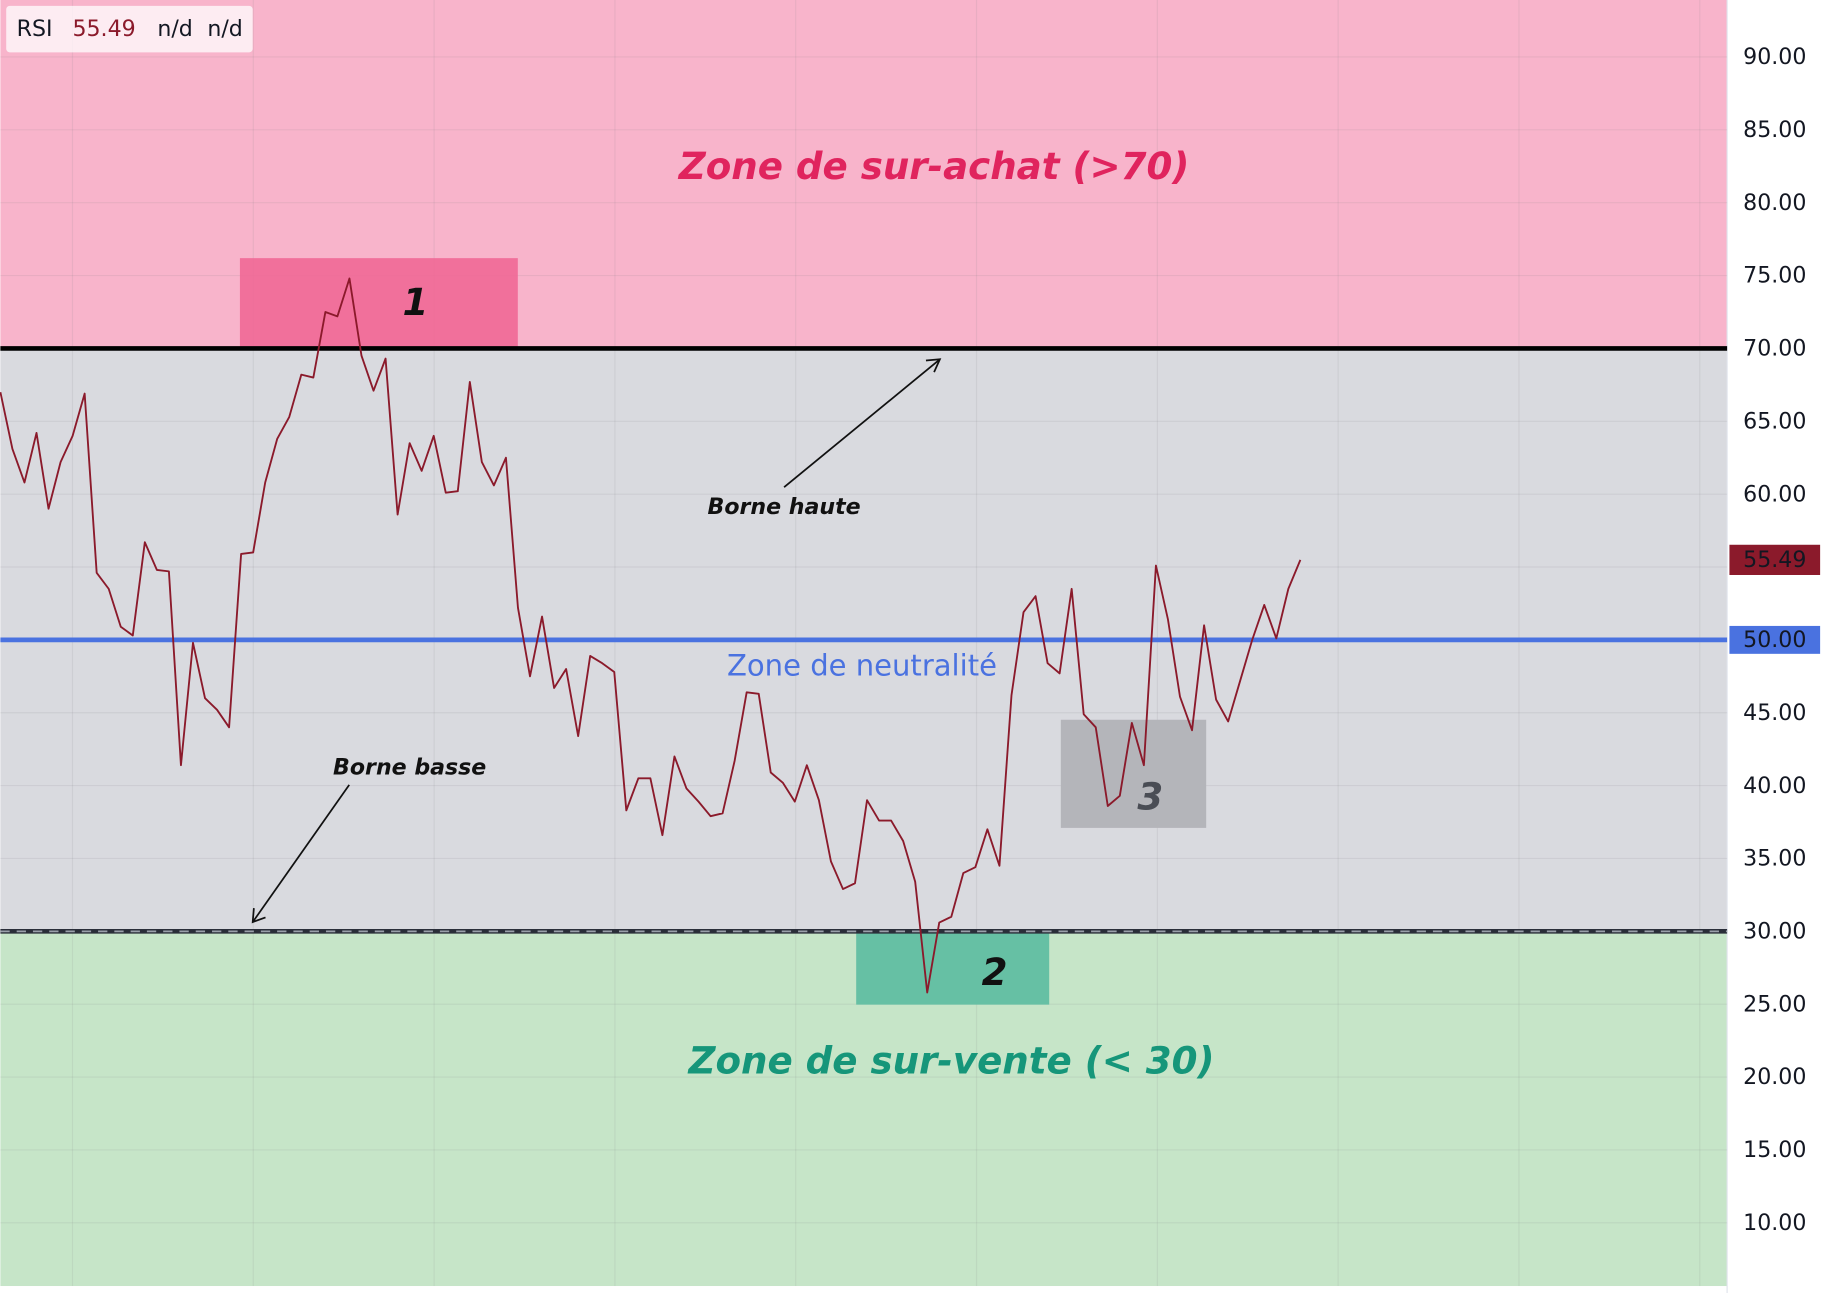 This screenshot has width=1824, height=1293. I want to click on y-tick-label: 30.00, so click(1774, 931).